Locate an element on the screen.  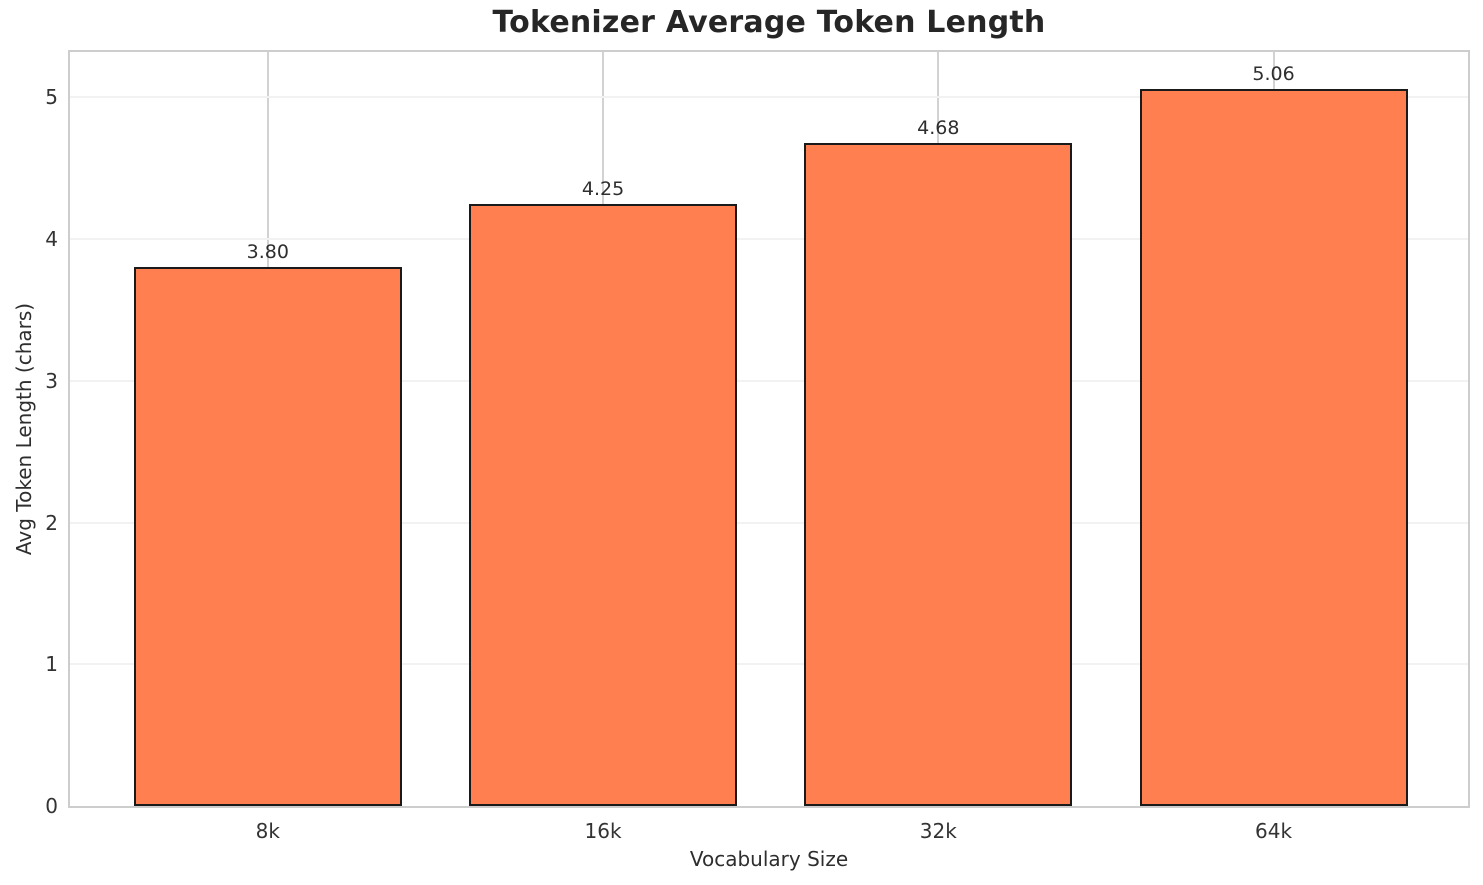
bar-8k is located at coordinates (267, 536).